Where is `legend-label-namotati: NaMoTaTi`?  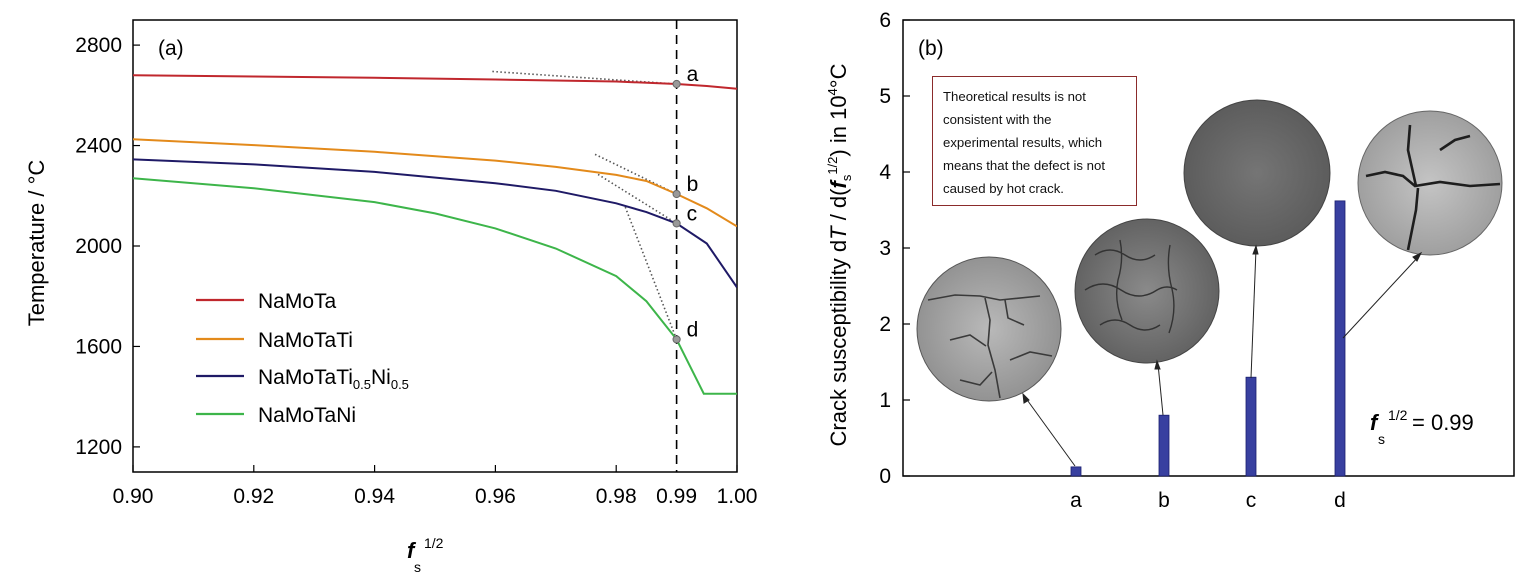
legend-label-namotati: NaMoTaTi is located at coordinates (305, 340).